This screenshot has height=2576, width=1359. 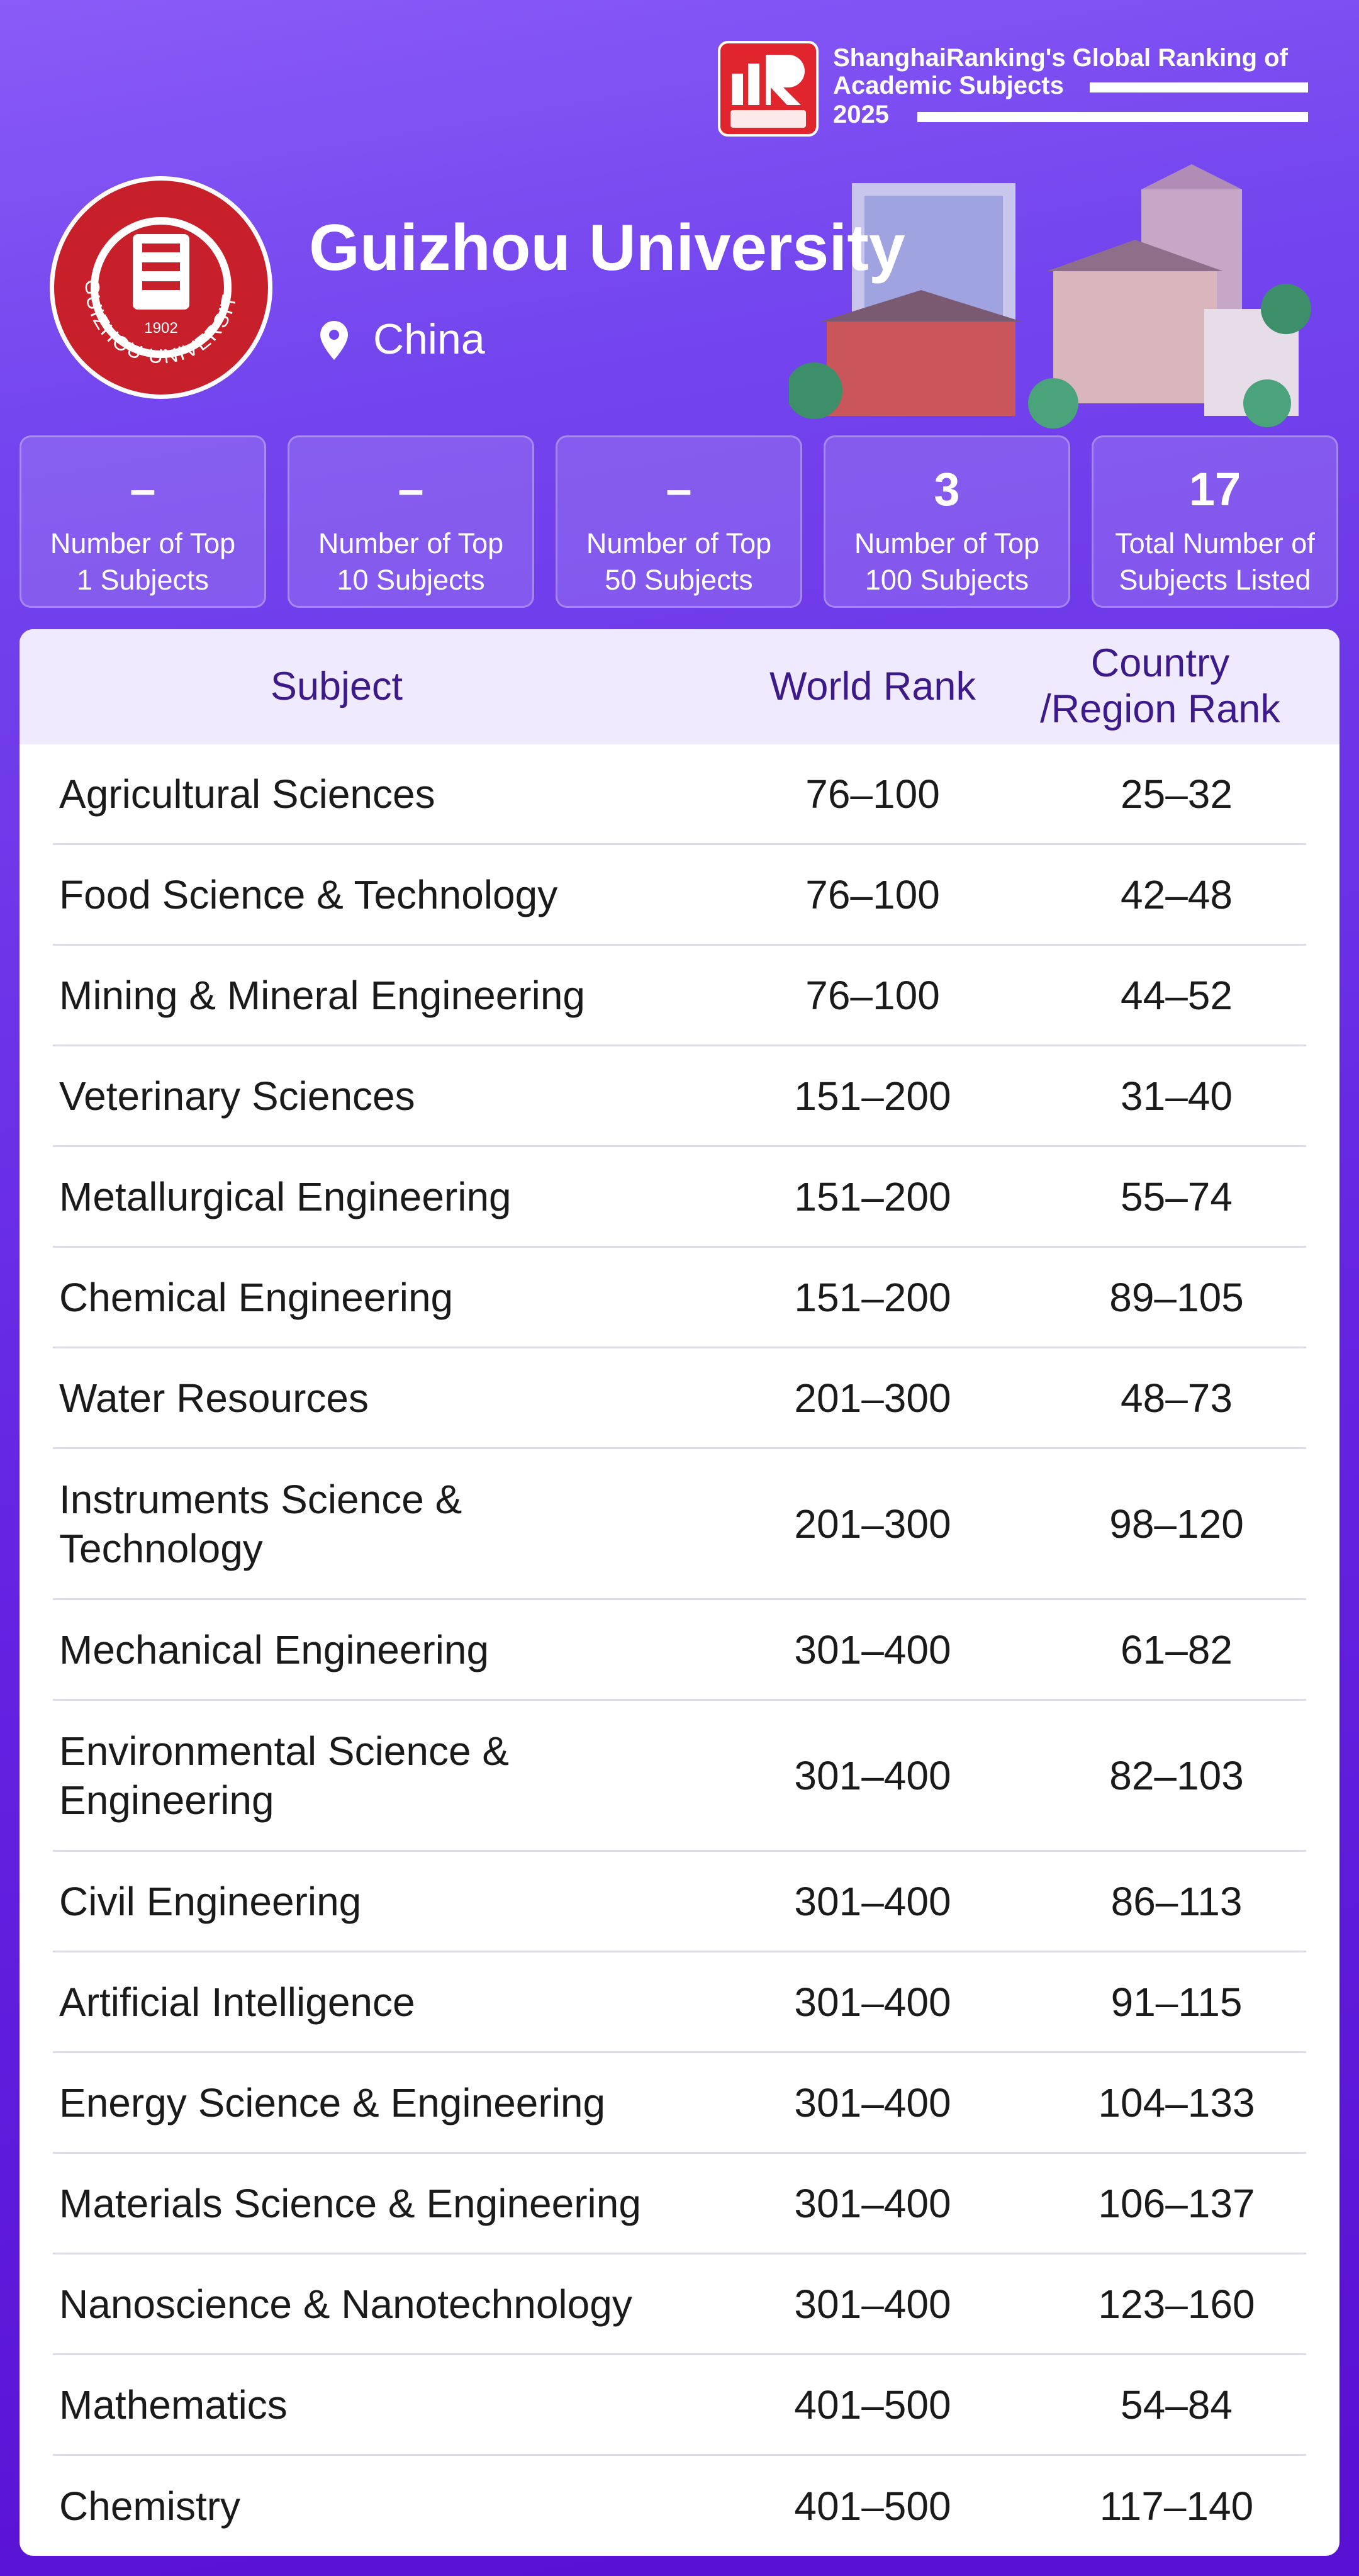 What do you see at coordinates (1176, 2304) in the screenshot?
I see `country-rank: 123–160` at bounding box center [1176, 2304].